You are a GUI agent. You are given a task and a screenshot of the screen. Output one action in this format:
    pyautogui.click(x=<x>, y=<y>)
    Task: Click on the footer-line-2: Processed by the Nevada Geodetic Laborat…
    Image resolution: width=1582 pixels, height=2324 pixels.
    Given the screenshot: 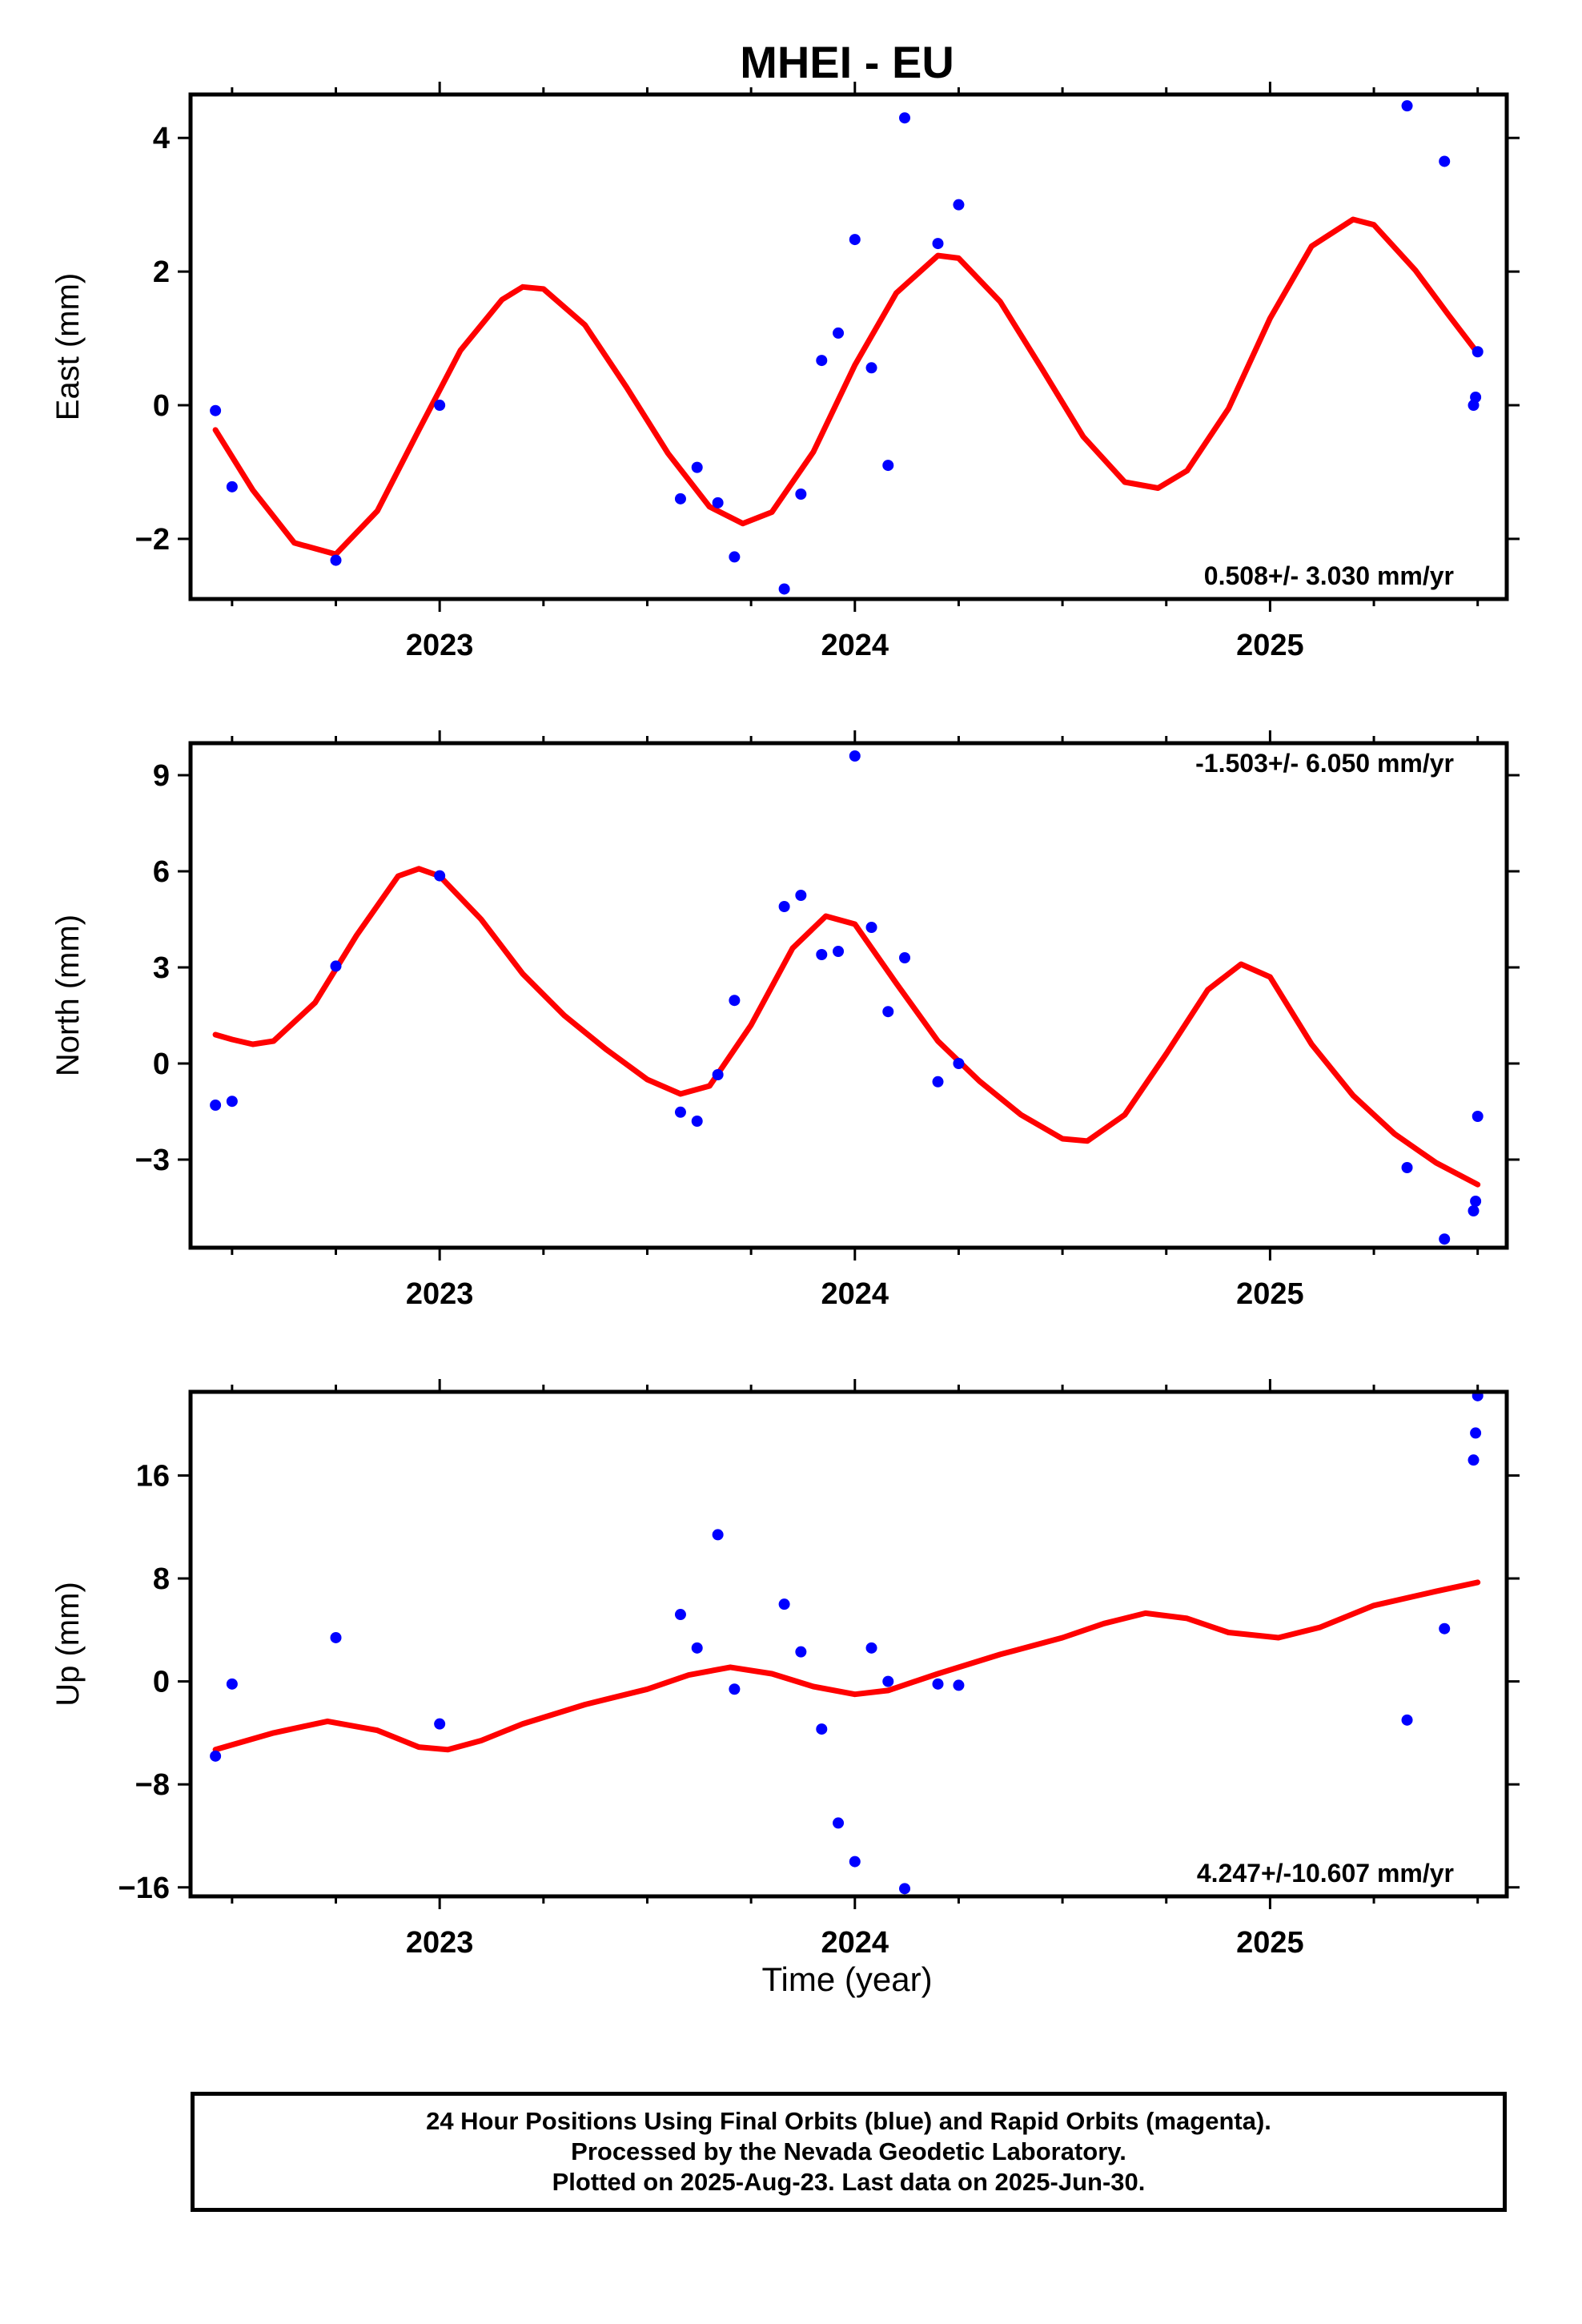 What is the action you would take?
    pyautogui.click(x=848, y=2151)
    